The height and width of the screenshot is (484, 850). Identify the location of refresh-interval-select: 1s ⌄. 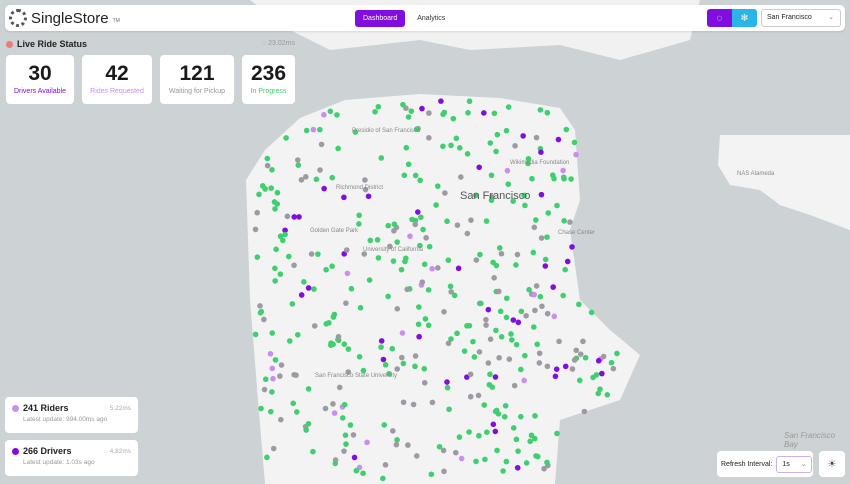
(794, 464).